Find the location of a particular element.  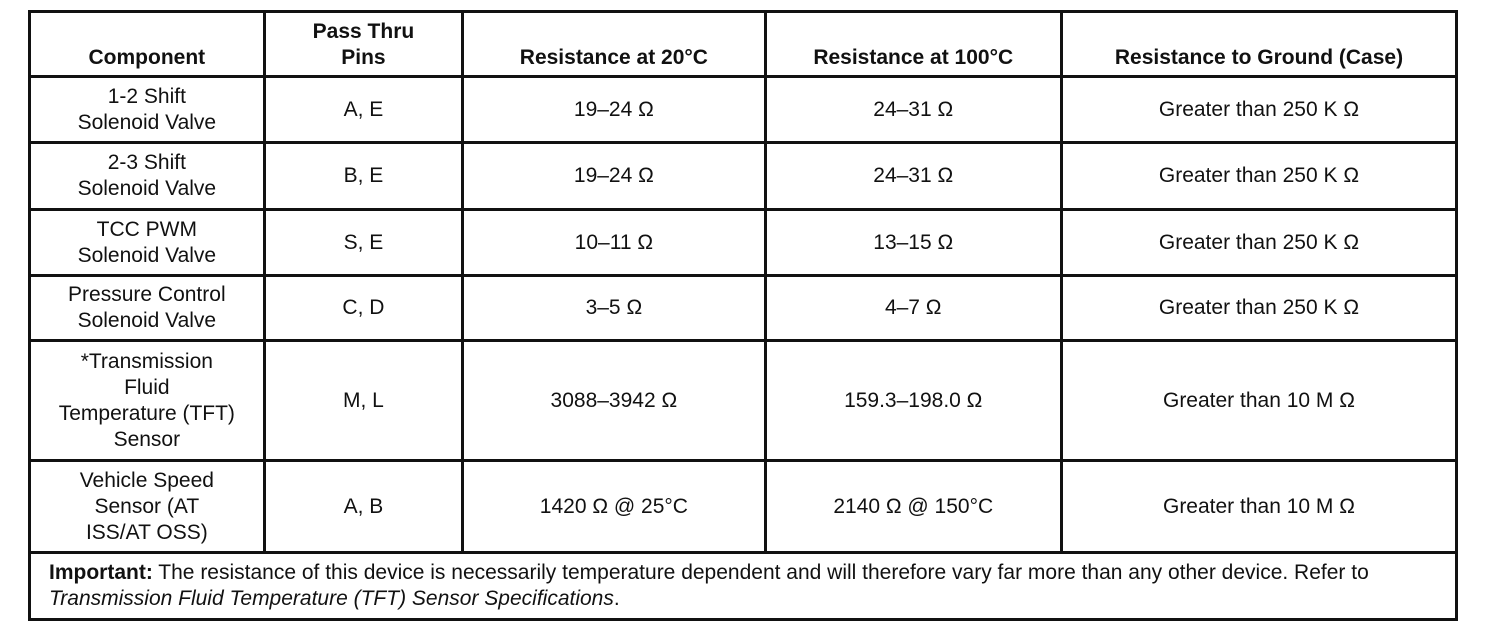

table-cell: 3–5 Ω is located at coordinates (614, 308).